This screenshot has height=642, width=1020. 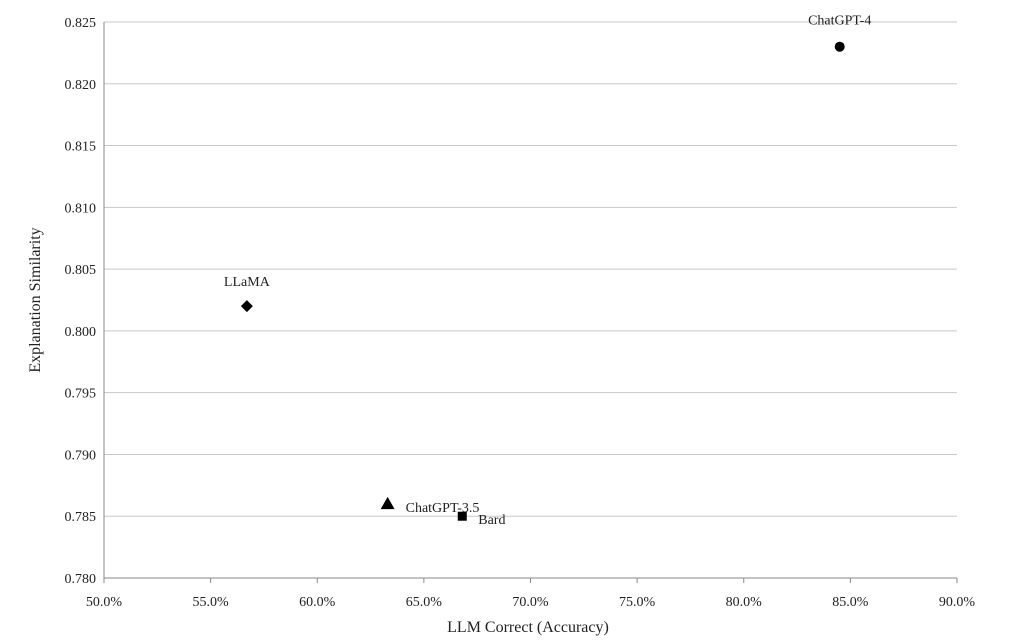 What do you see at coordinates (850, 602) in the screenshot?
I see `x-tick-label: 85.0%` at bounding box center [850, 602].